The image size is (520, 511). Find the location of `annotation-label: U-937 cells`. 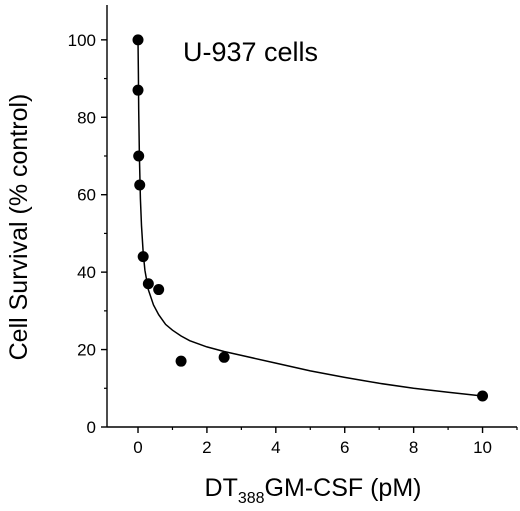

annotation-label: U-937 cells is located at coordinates (250, 52).